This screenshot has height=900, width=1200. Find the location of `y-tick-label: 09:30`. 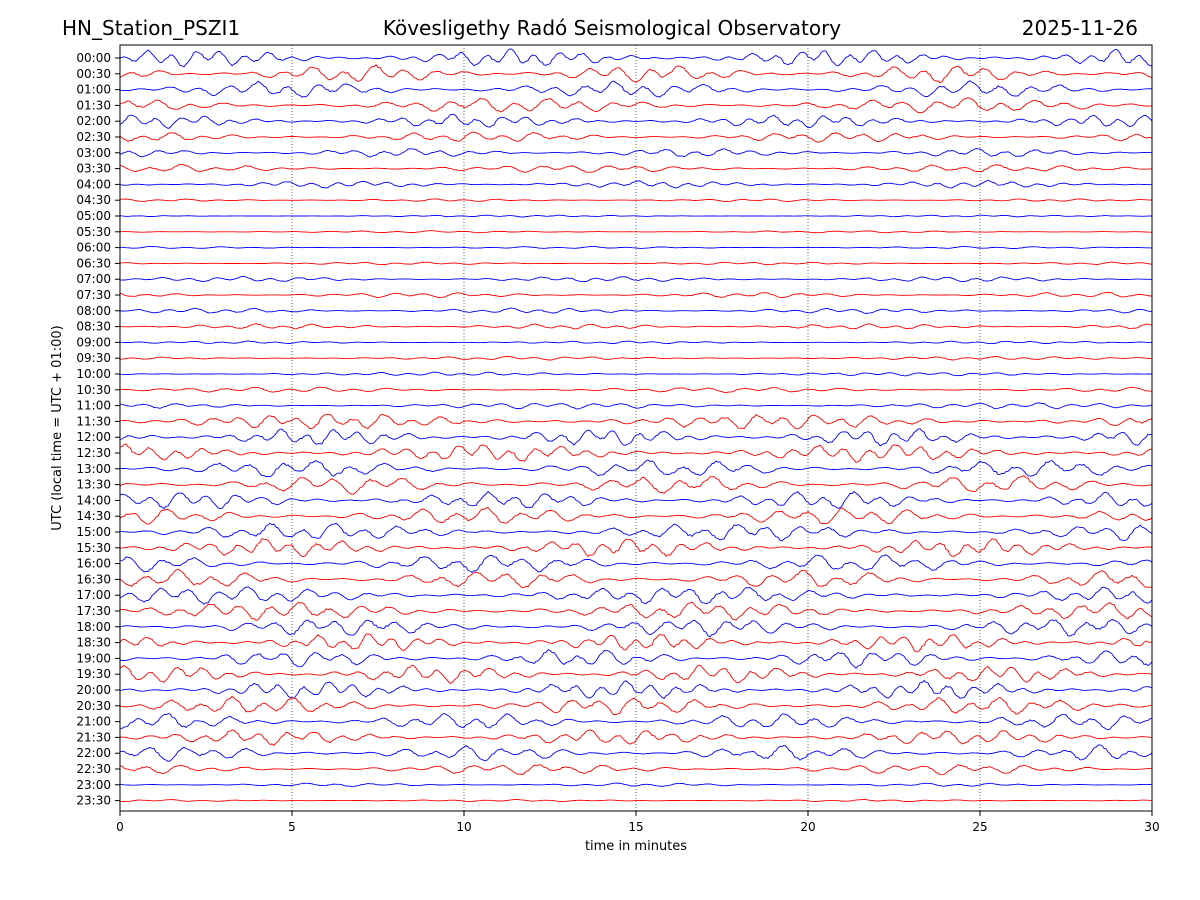

y-tick-label: 09:30 is located at coordinates (93, 358).